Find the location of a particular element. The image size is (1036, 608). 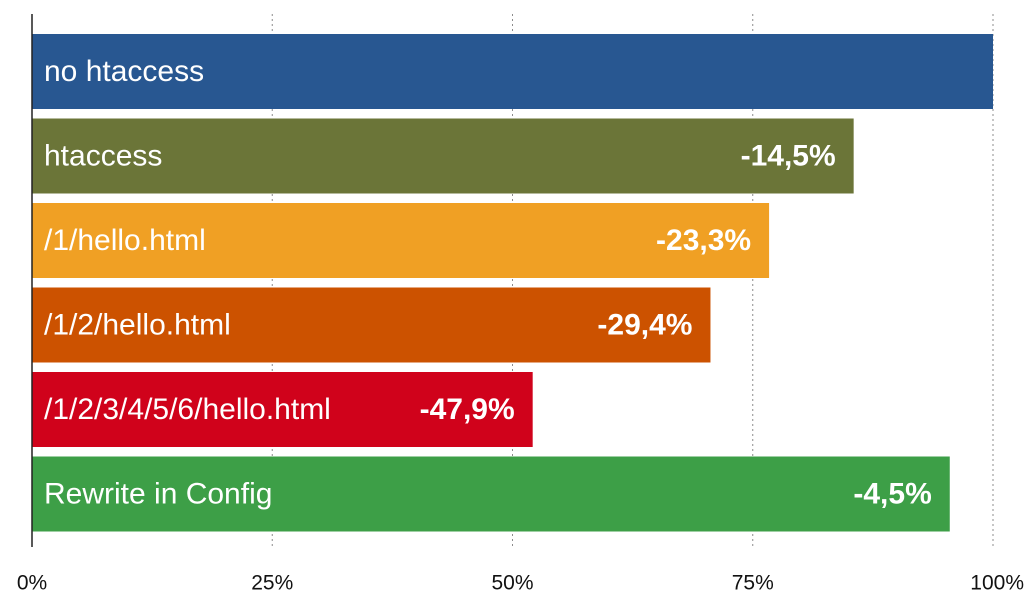

x-tick-label: 100% is located at coordinates (997, 583).